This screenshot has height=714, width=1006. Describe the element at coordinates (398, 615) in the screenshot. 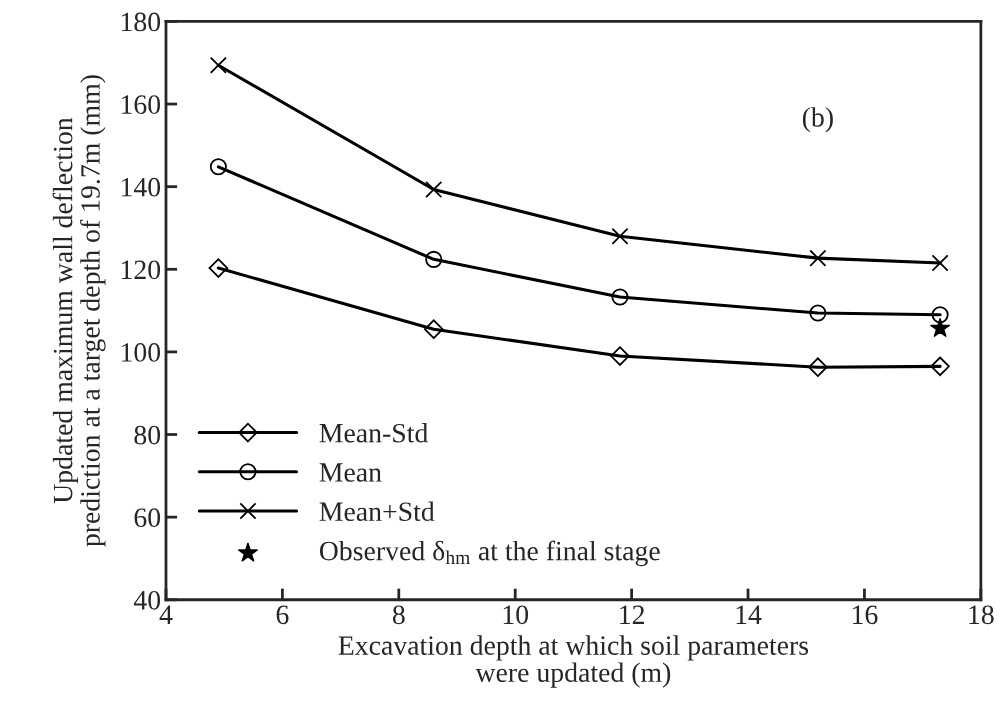

I see `x-tick-label: 8` at that location.